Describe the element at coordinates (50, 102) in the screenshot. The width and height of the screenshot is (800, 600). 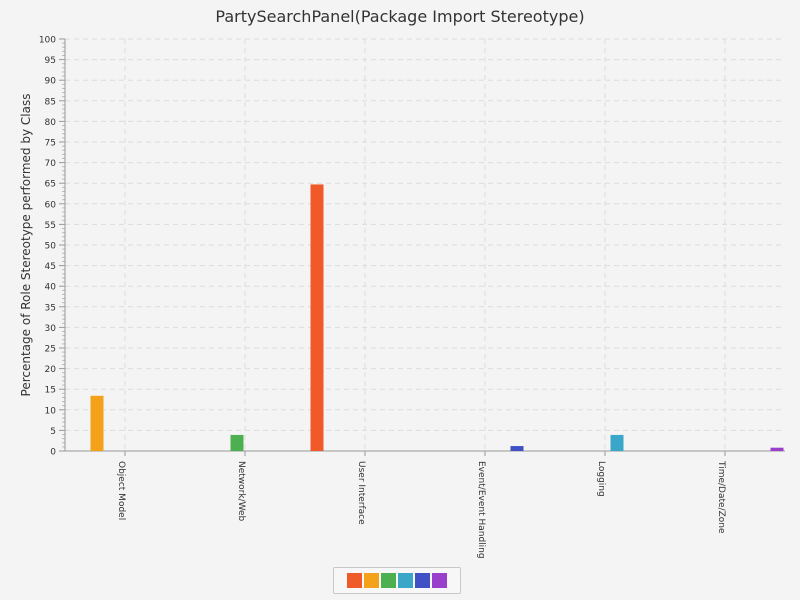
I see `y-tick-label: 85` at that location.